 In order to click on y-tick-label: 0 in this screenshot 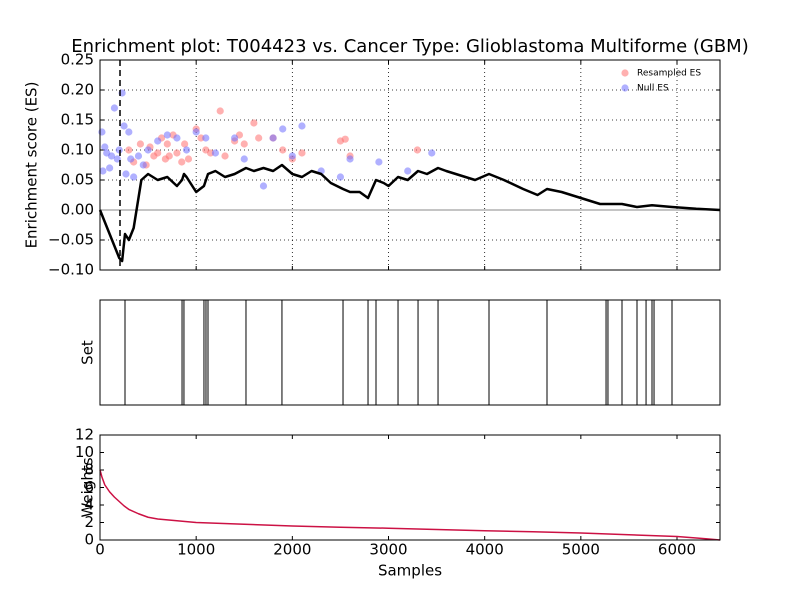, I will do `click(89, 540)`.